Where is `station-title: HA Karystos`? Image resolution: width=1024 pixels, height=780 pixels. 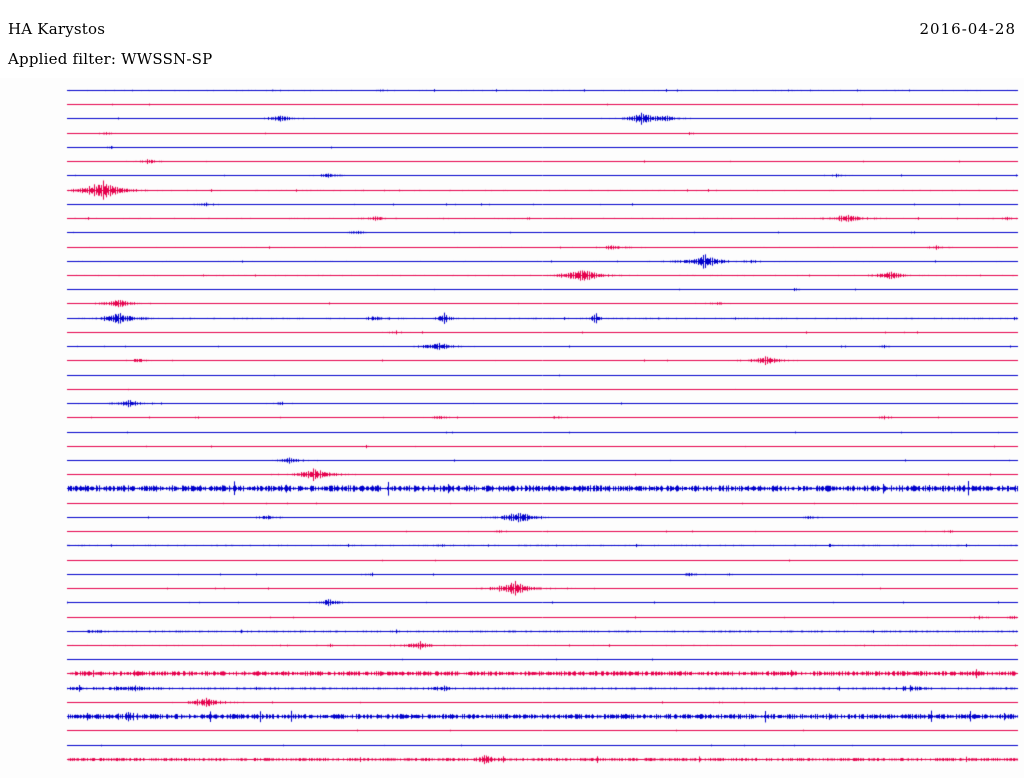
station-title: HA Karystos is located at coordinates (57, 29).